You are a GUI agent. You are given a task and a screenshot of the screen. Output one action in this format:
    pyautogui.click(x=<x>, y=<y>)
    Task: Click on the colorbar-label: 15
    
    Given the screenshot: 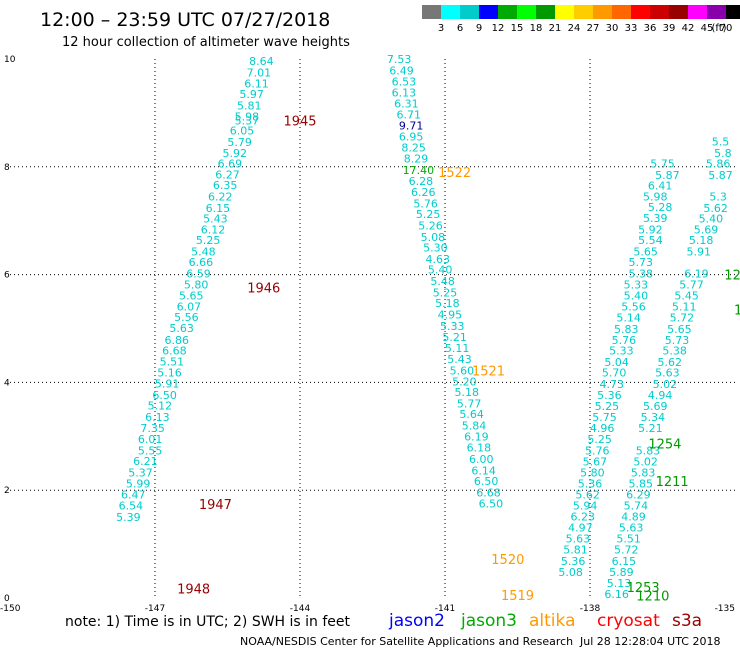 What is the action you would take?
    pyautogui.click(x=517, y=28)
    